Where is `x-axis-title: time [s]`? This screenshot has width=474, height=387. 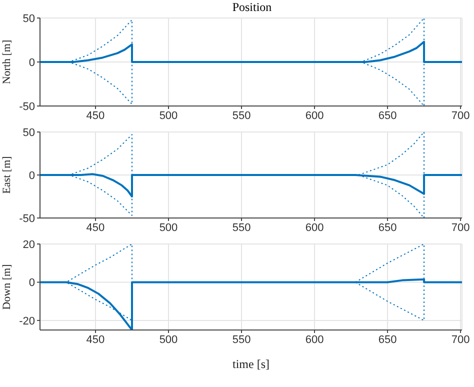 x-axis-title: time [s] is located at coordinates (251, 364).